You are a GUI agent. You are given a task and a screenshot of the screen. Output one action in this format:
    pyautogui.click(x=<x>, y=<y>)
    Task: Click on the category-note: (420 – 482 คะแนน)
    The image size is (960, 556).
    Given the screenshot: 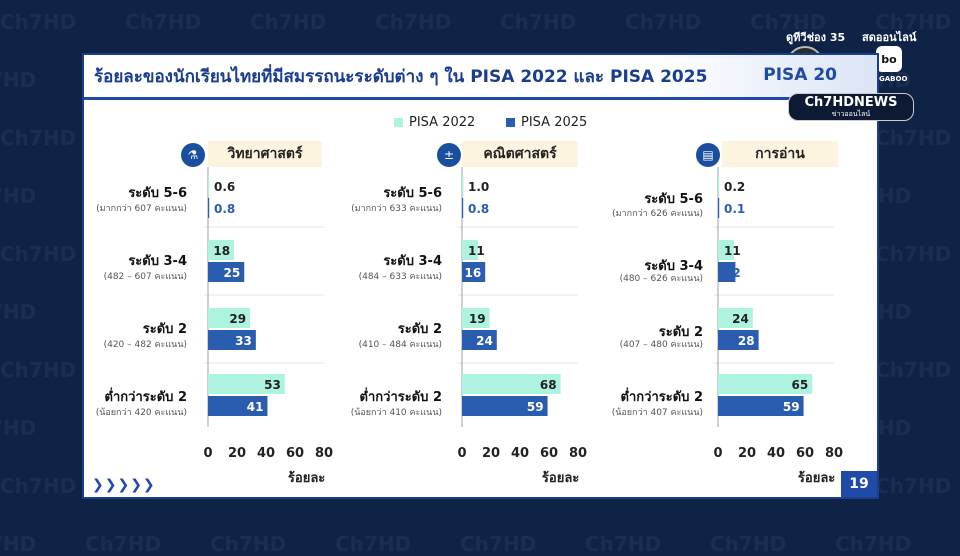 What is the action you would take?
    pyautogui.click(x=145, y=345)
    